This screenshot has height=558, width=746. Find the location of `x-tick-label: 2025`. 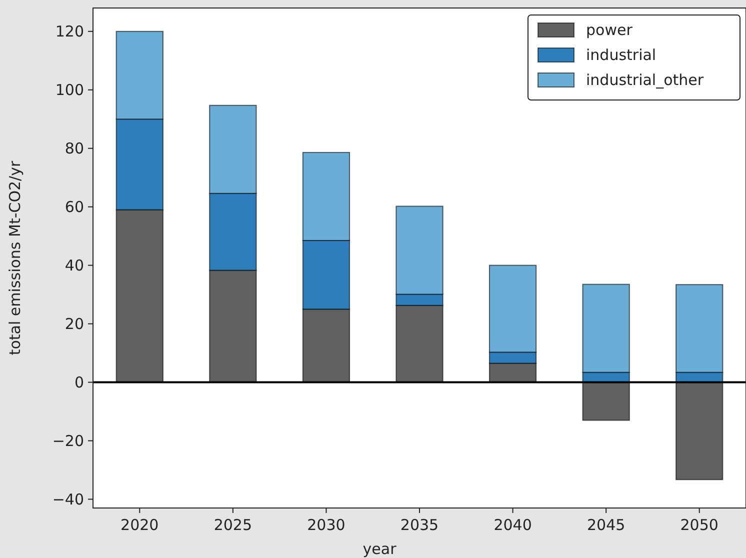

x-tick-label: 2025 is located at coordinates (233, 525).